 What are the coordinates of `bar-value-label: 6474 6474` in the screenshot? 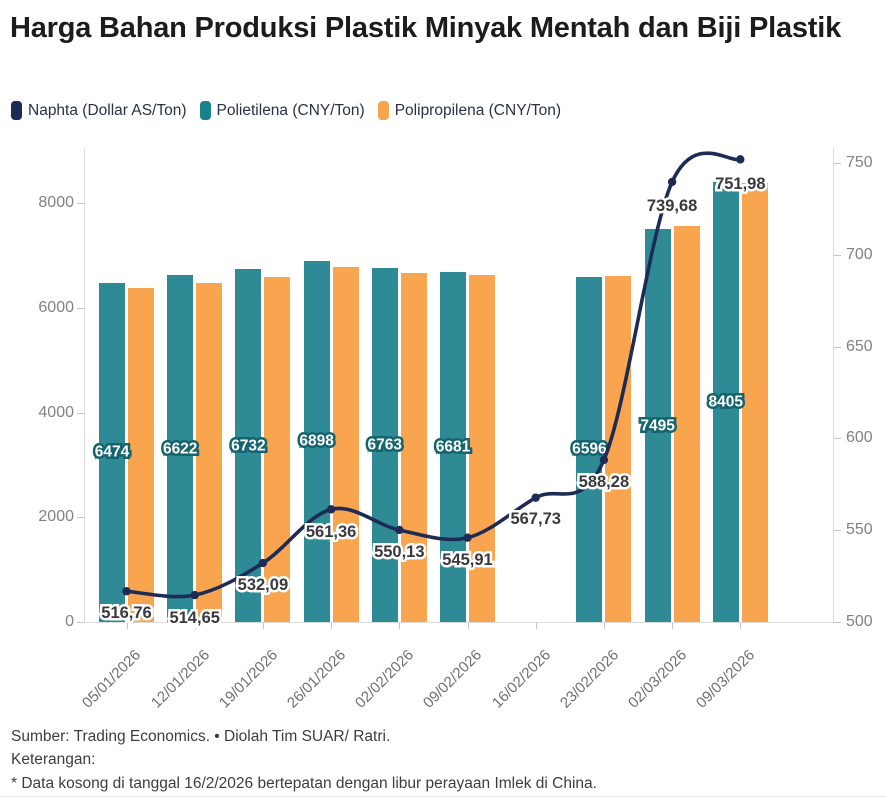 It's located at (112, 452).